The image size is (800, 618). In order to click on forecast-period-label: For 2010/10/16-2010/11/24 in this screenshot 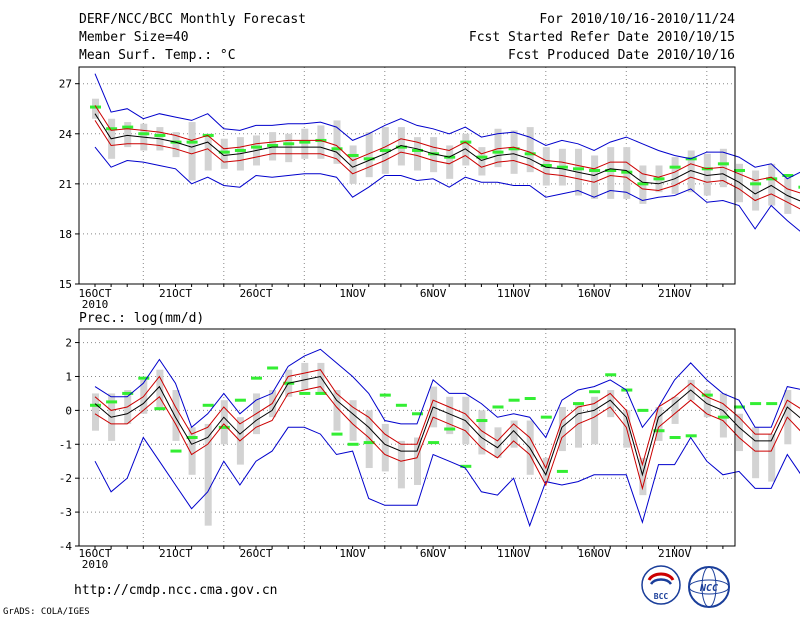, I will do `click(637, 19)`.